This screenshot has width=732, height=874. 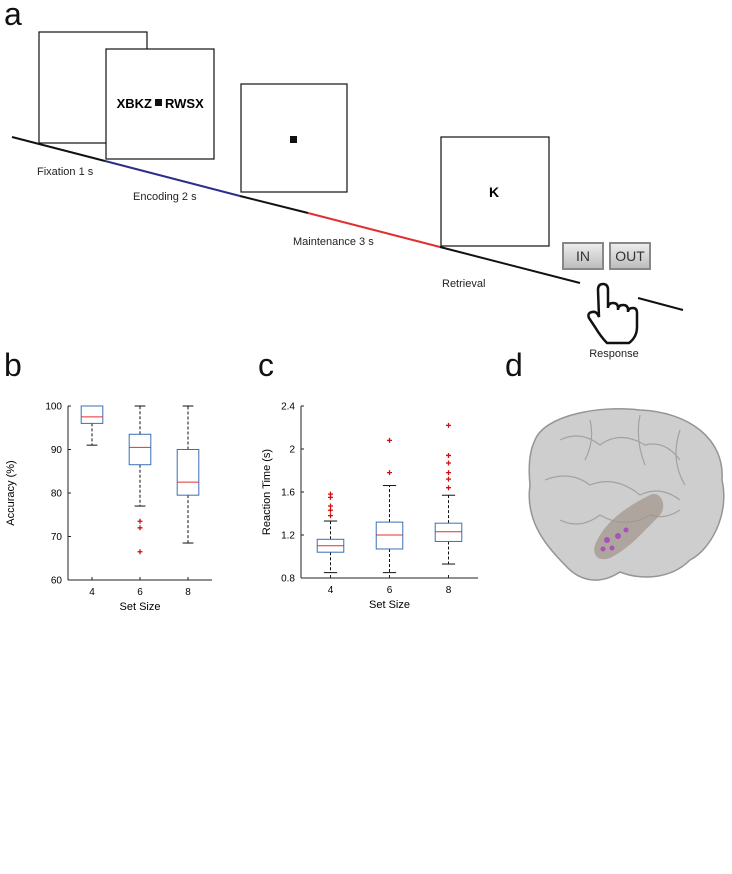 I want to click on letters: RWSX, so click(x=184, y=103).